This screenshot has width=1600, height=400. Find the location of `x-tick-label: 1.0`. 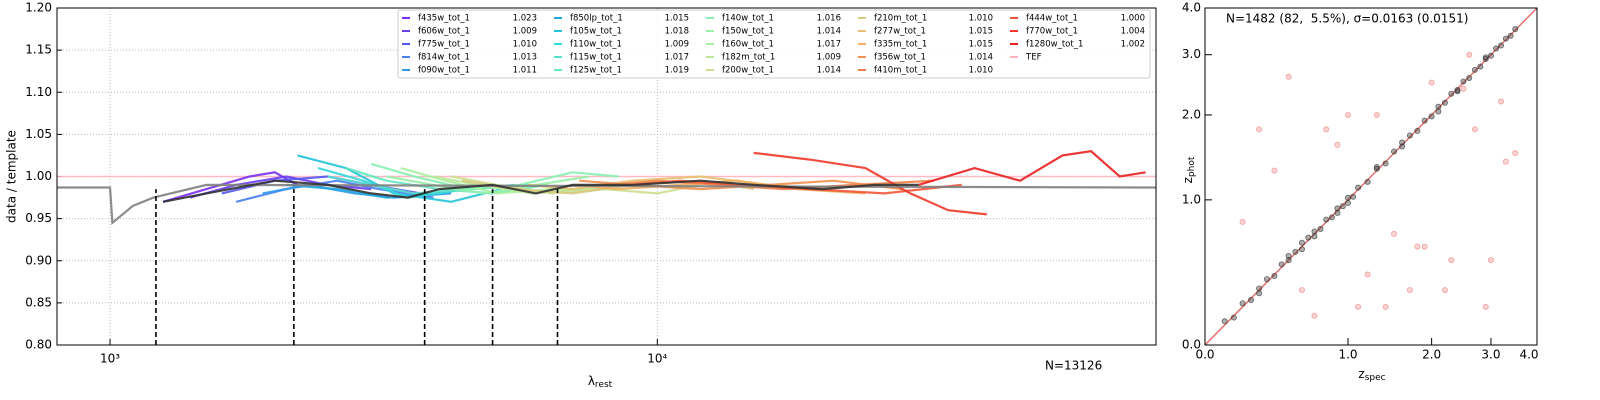

x-tick-label: 1.0 is located at coordinates (1347, 355).